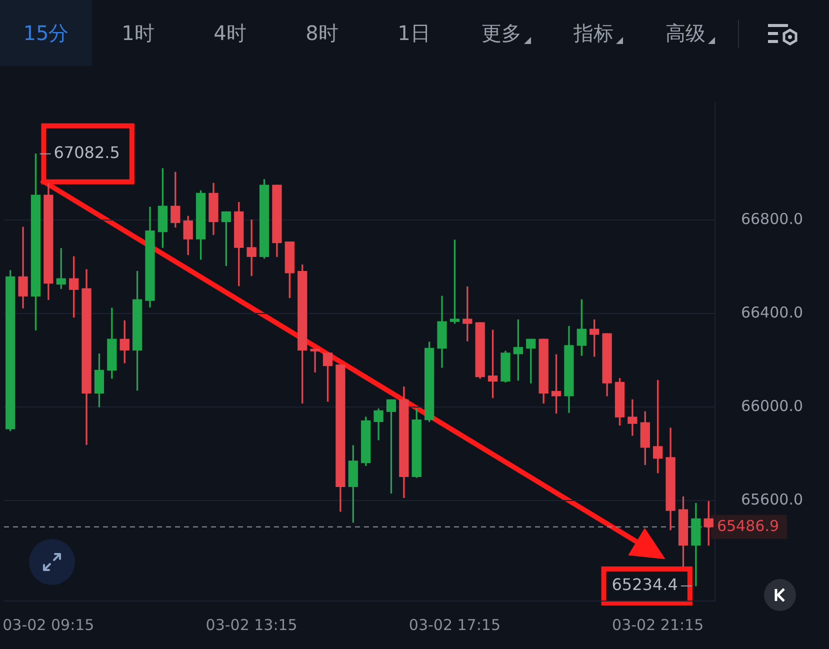 The width and height of the screenshot is (829, 649). I want to click on annotation: 67082.5, so click(87, 152).